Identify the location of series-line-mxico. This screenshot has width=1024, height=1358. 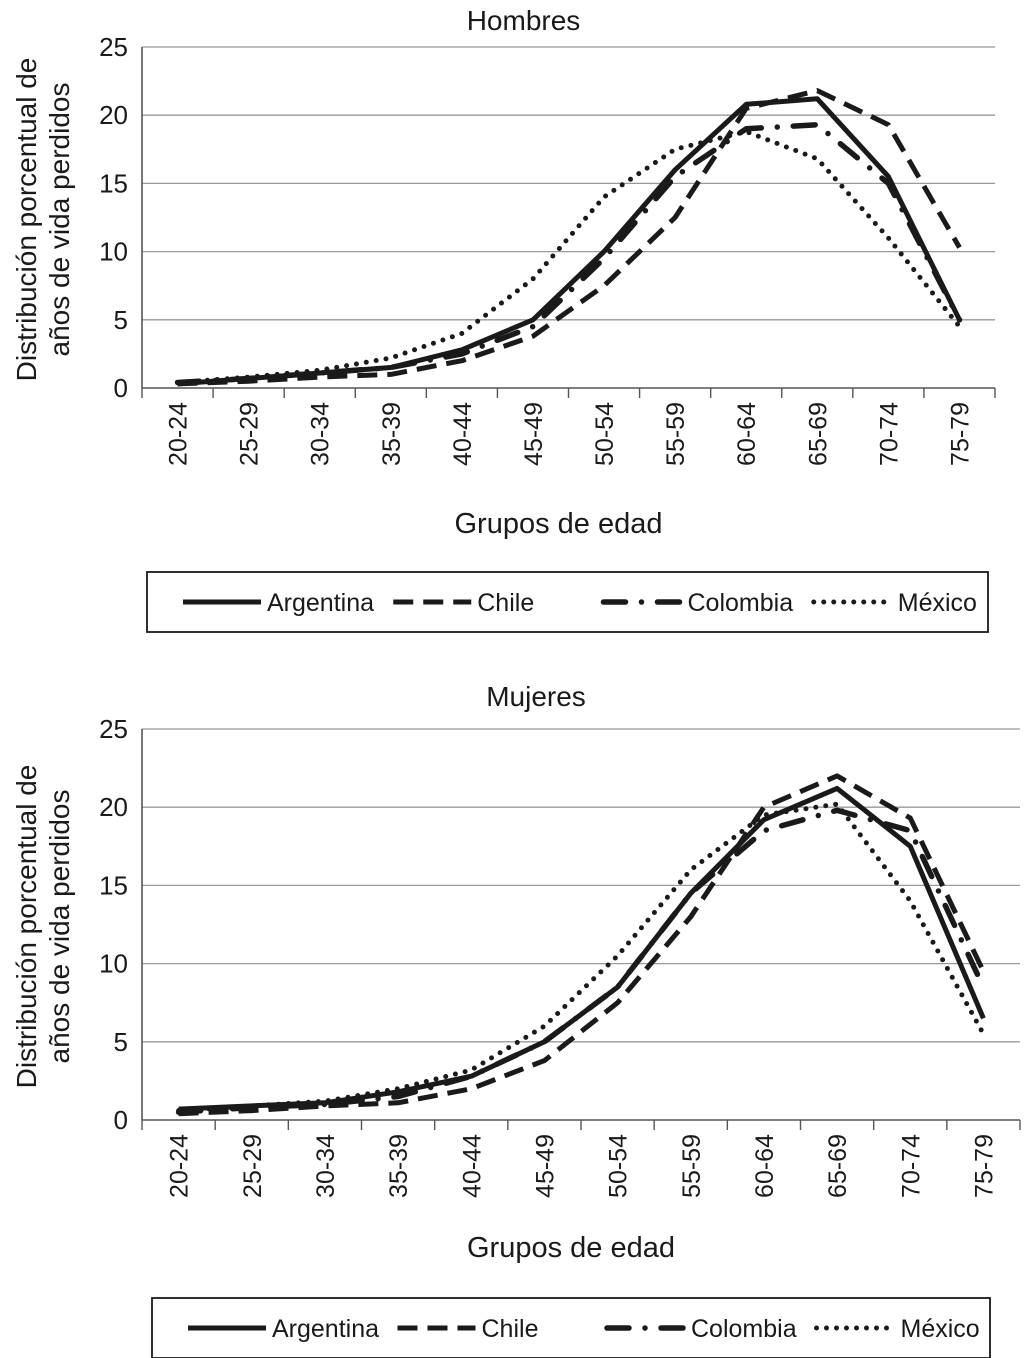
(568, 257).